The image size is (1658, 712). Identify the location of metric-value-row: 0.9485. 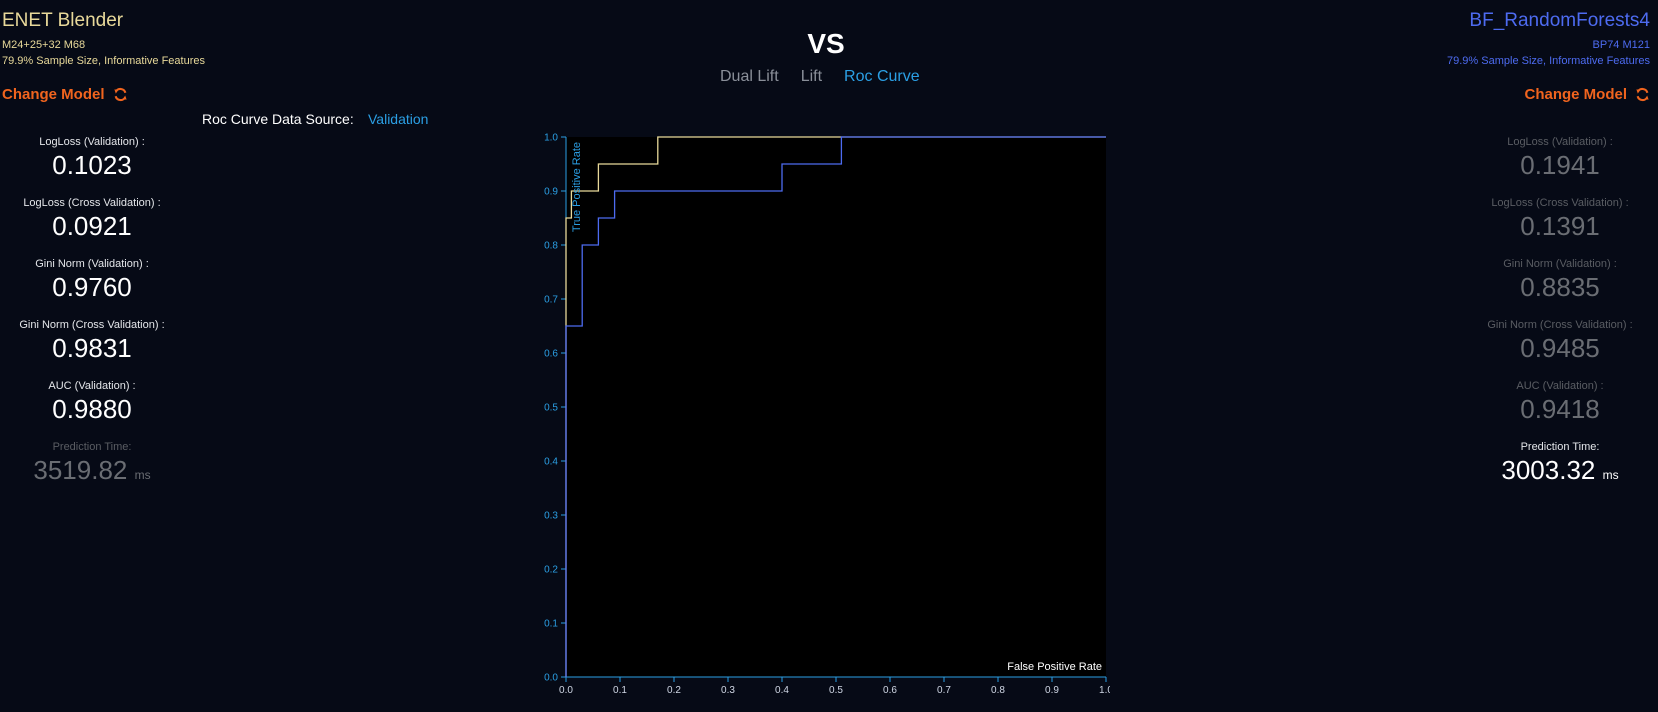
(1560, 348).